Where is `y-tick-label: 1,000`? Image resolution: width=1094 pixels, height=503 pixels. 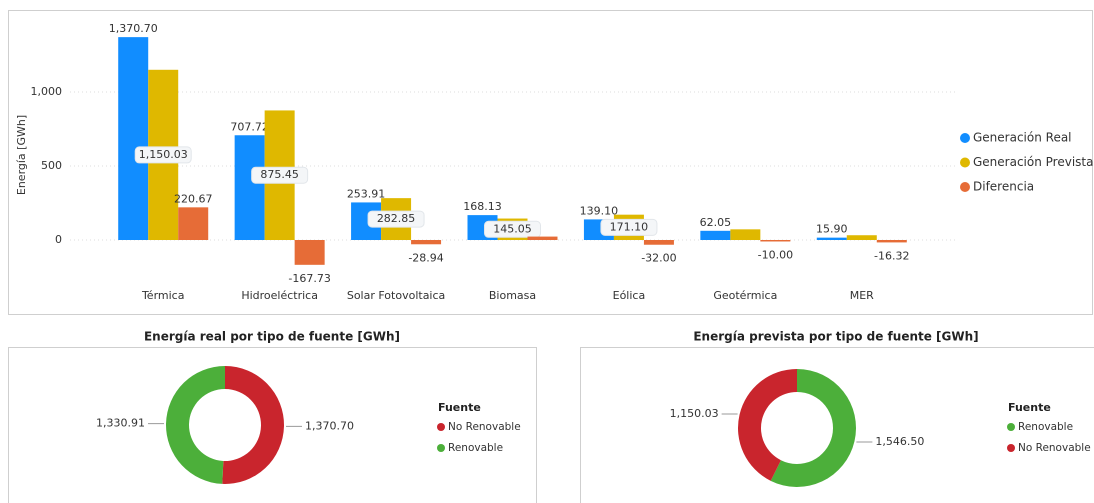 y-tick-label: 1,000 is located at coordinates (47, 91).